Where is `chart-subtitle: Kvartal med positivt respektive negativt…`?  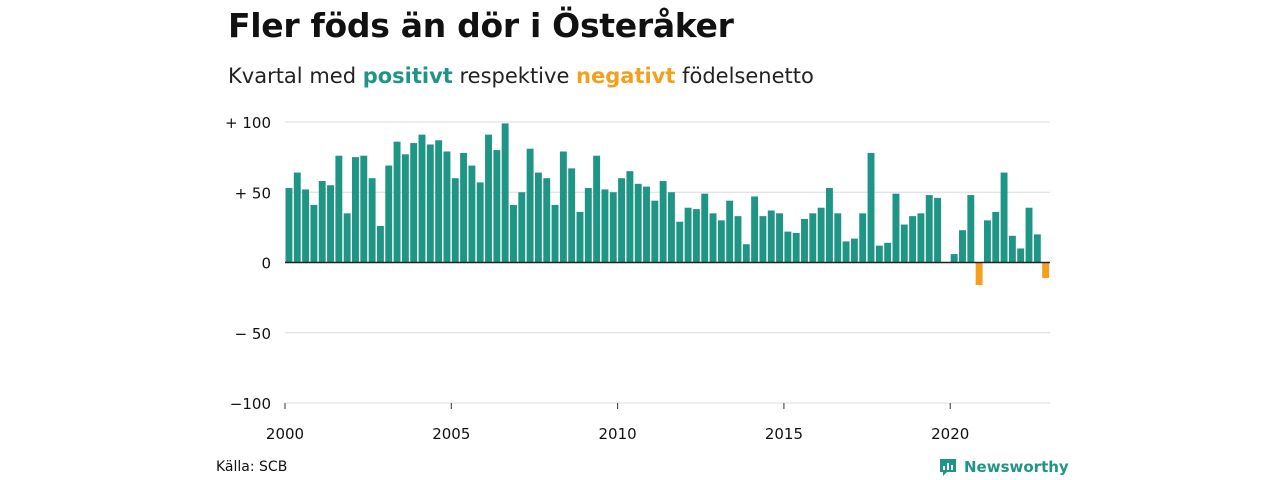 chart-subtitle: Kvartal med positivt respektive negativt… is located at coordinates (521, 76).